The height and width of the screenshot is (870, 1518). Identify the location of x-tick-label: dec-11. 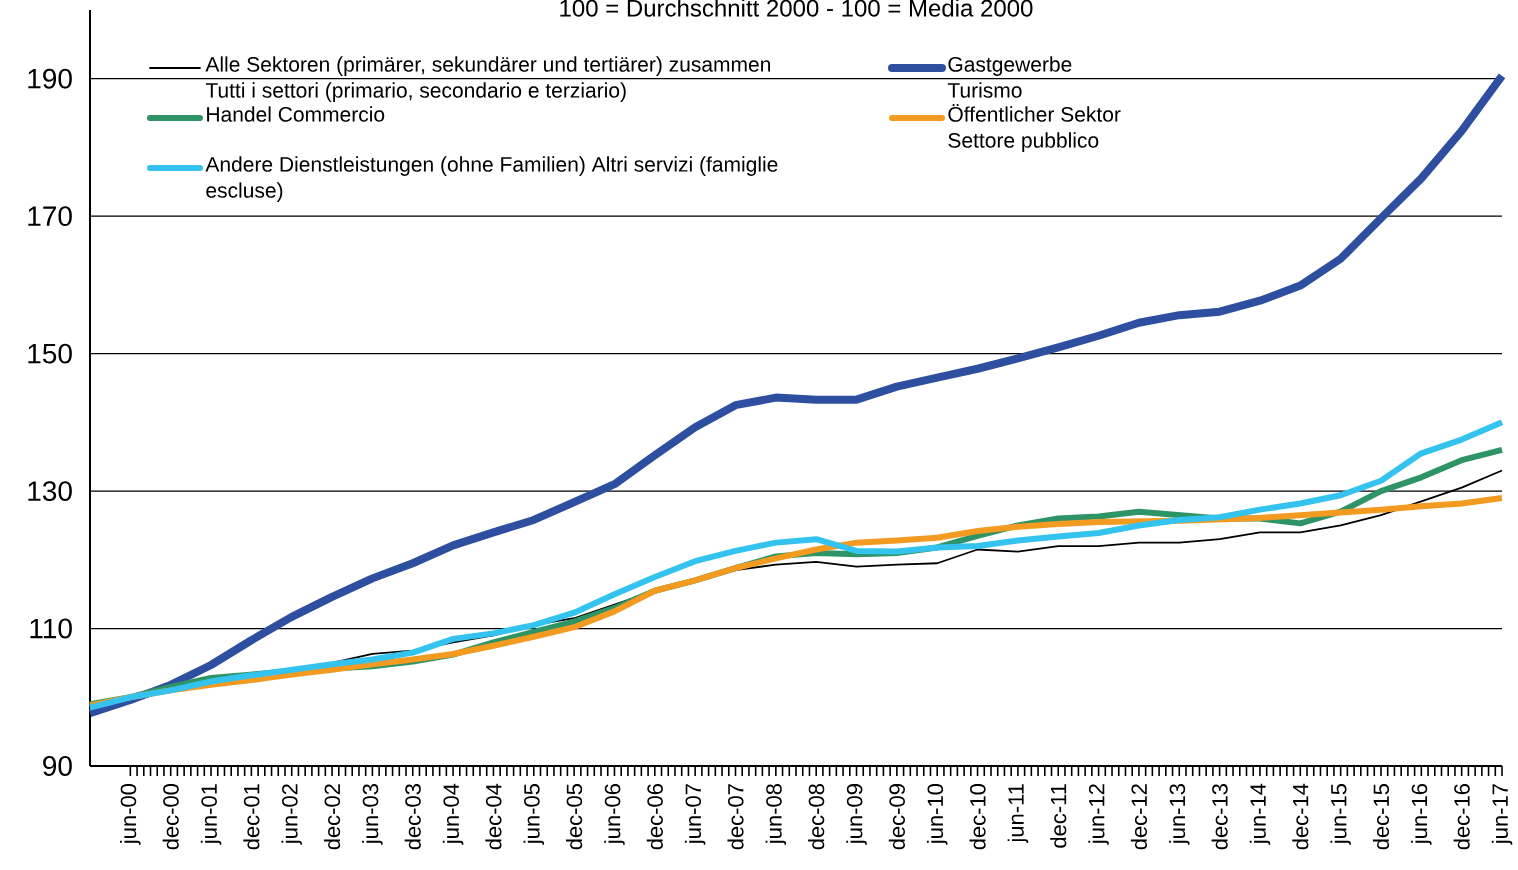
(1058, 816).